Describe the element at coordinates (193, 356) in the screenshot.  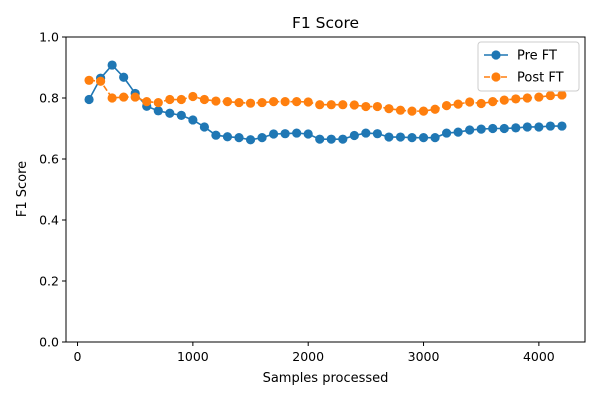
I see `x-tick-label: 1000` at that location.